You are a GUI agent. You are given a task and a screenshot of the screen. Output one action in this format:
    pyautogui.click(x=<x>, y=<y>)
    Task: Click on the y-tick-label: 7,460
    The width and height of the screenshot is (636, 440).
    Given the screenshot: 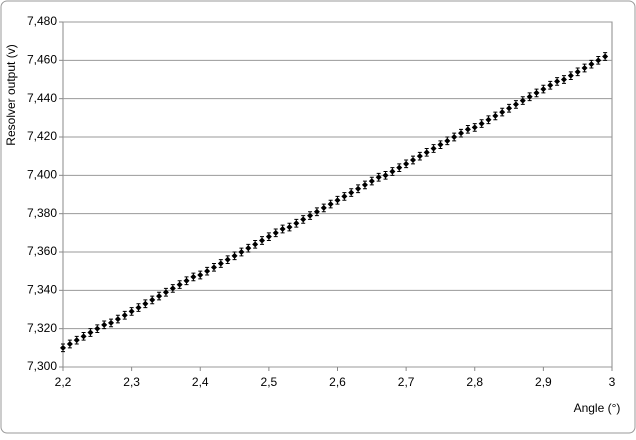 What is the action you would take?
    pyautogui.click(x=42, y=60)
    